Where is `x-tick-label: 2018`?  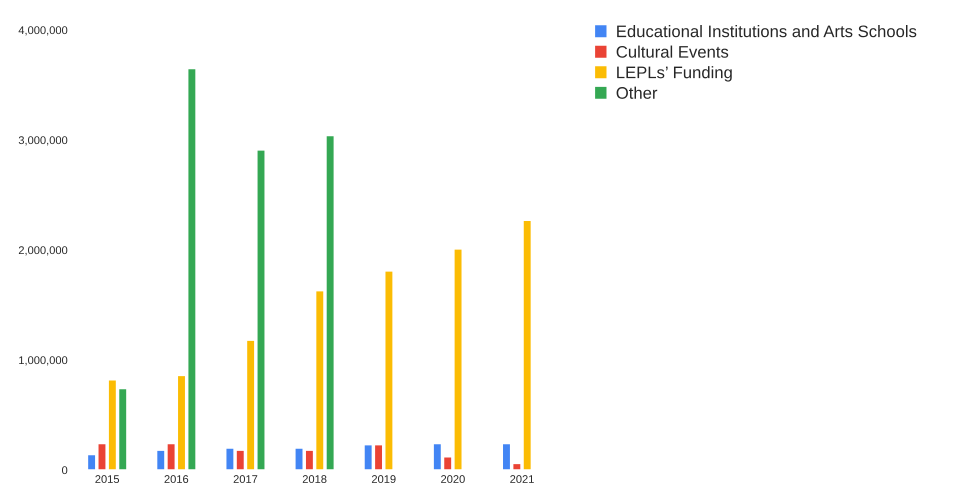
x-tick-label: 2018 is located at coordinates (314, 479).